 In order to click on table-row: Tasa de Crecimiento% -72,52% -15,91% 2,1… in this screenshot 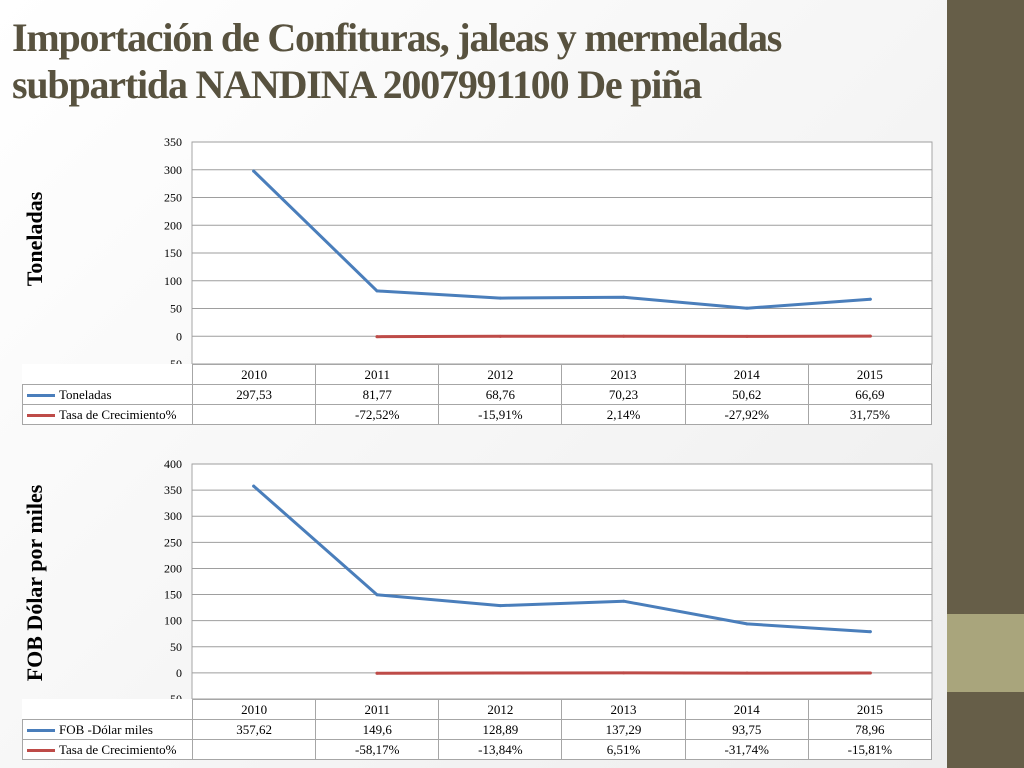, I will do `click(477, 414)`.